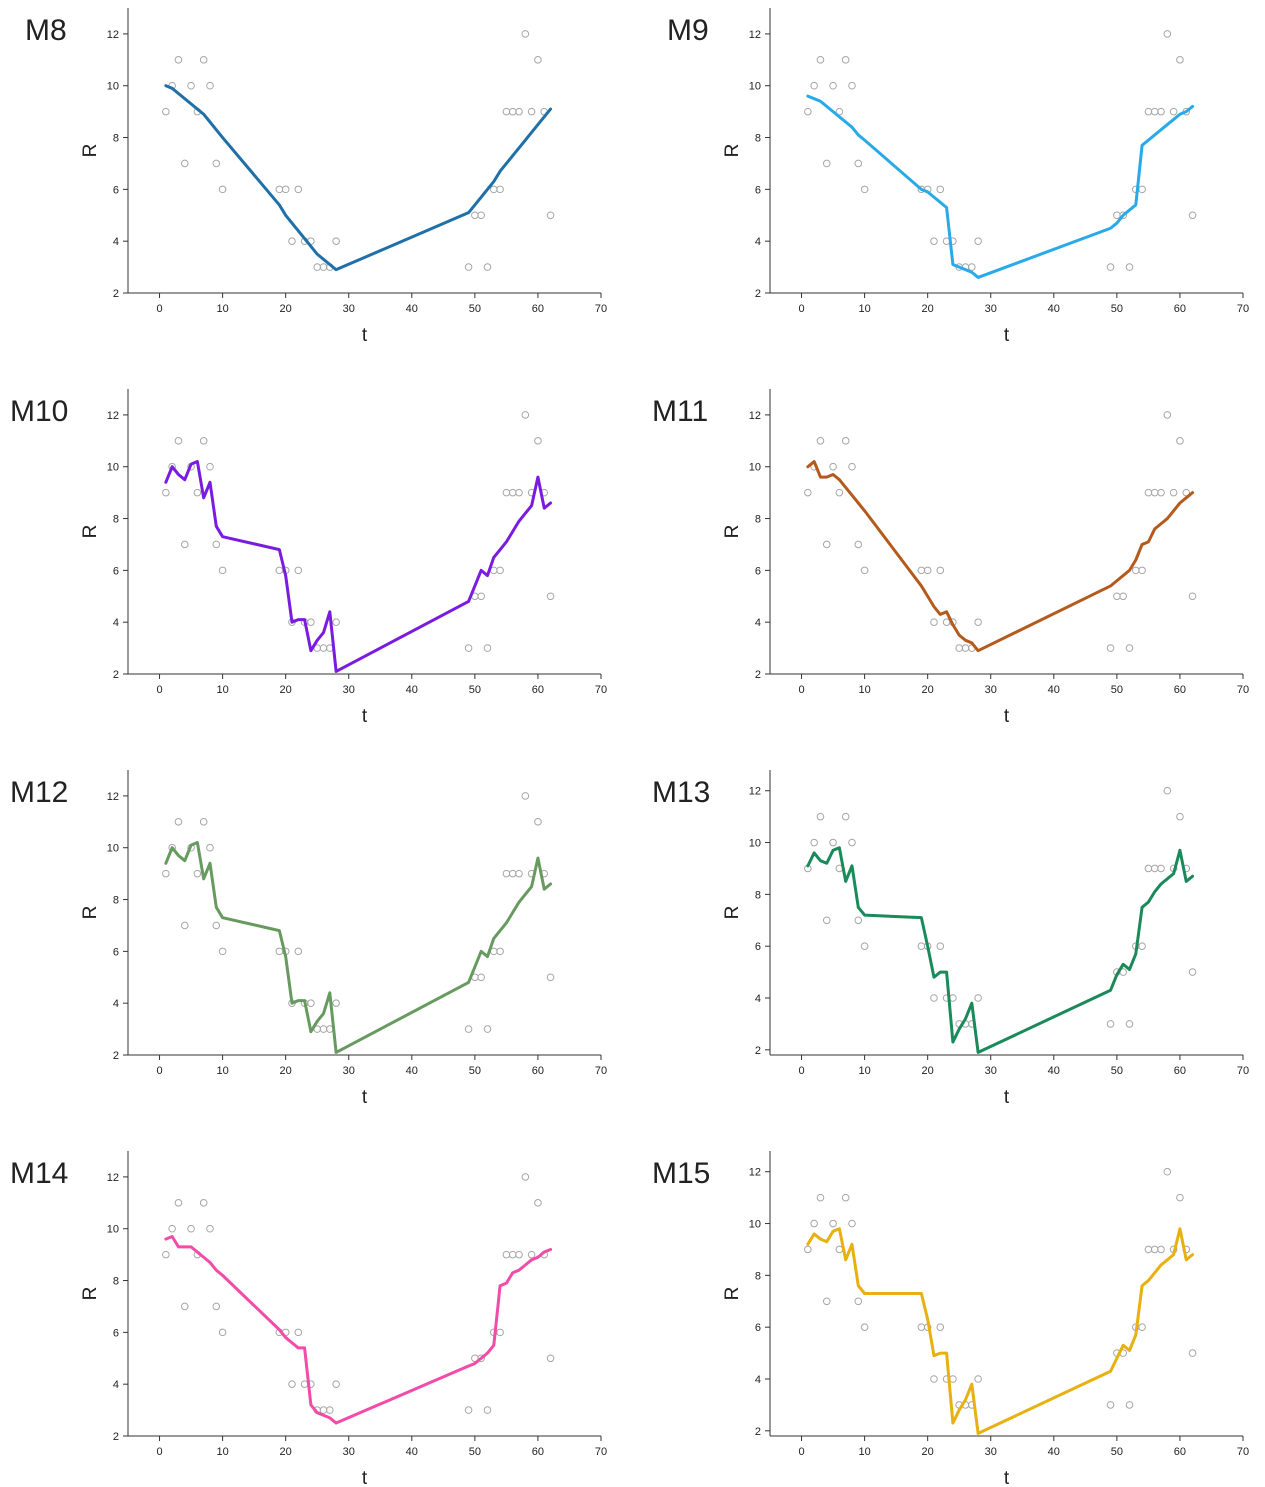 This screenshot has height=1487, width=1265. Describe the element at coordinates (116, 952) in the screenshot. I see `y-tick-label: 6` at that location.